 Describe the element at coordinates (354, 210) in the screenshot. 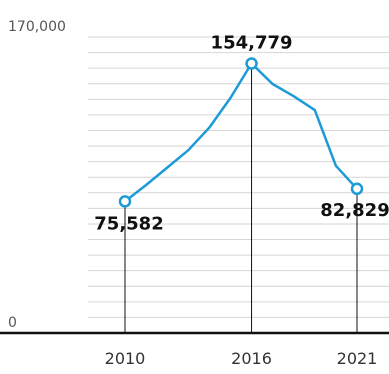

I see `data-label: 82,829` at that location.